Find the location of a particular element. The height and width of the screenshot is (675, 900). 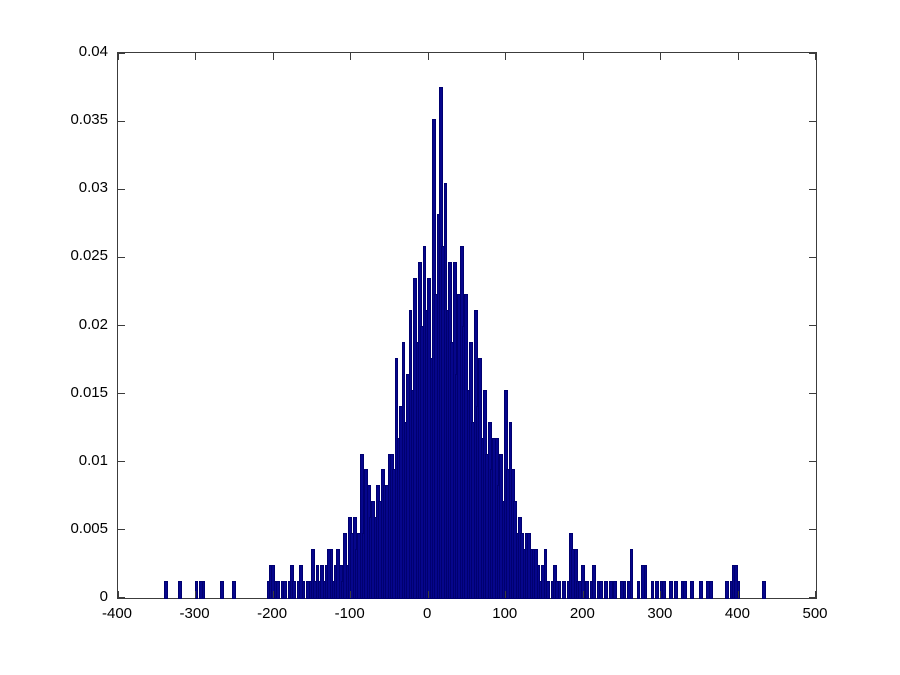

x-tick-label: -300 is located at coordinates (194, 613).